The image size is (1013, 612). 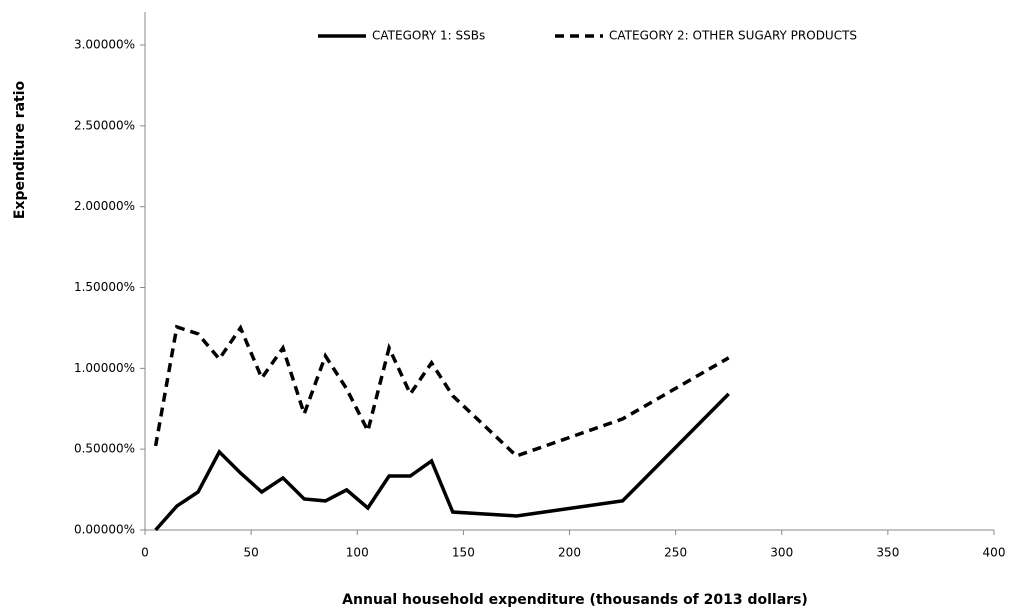 What do you see at coordinates (104, 45) in the screenshot?
I see `y-tick-label: 3.00000%` at bounding box center [104, 45].